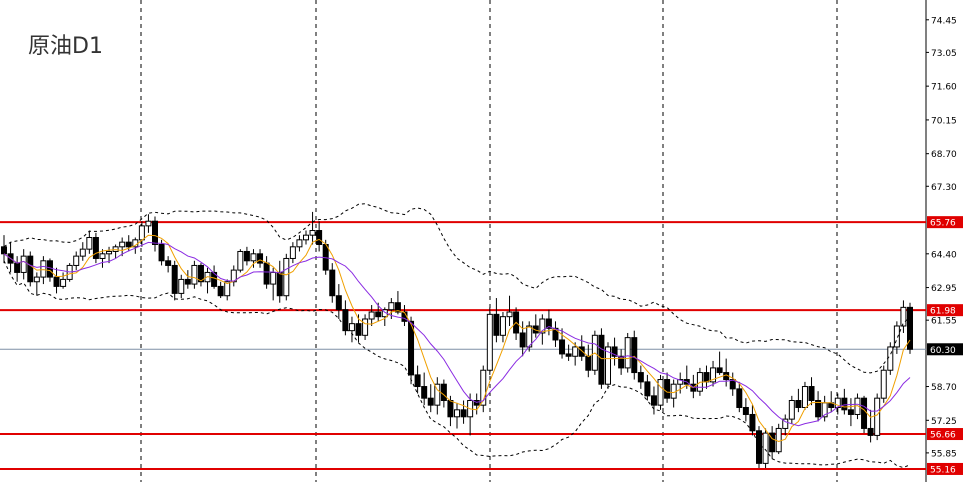  Describe the element at coordinates (944, 121) in the screenshot. I see `price-tick-label: 70.15` at that location.